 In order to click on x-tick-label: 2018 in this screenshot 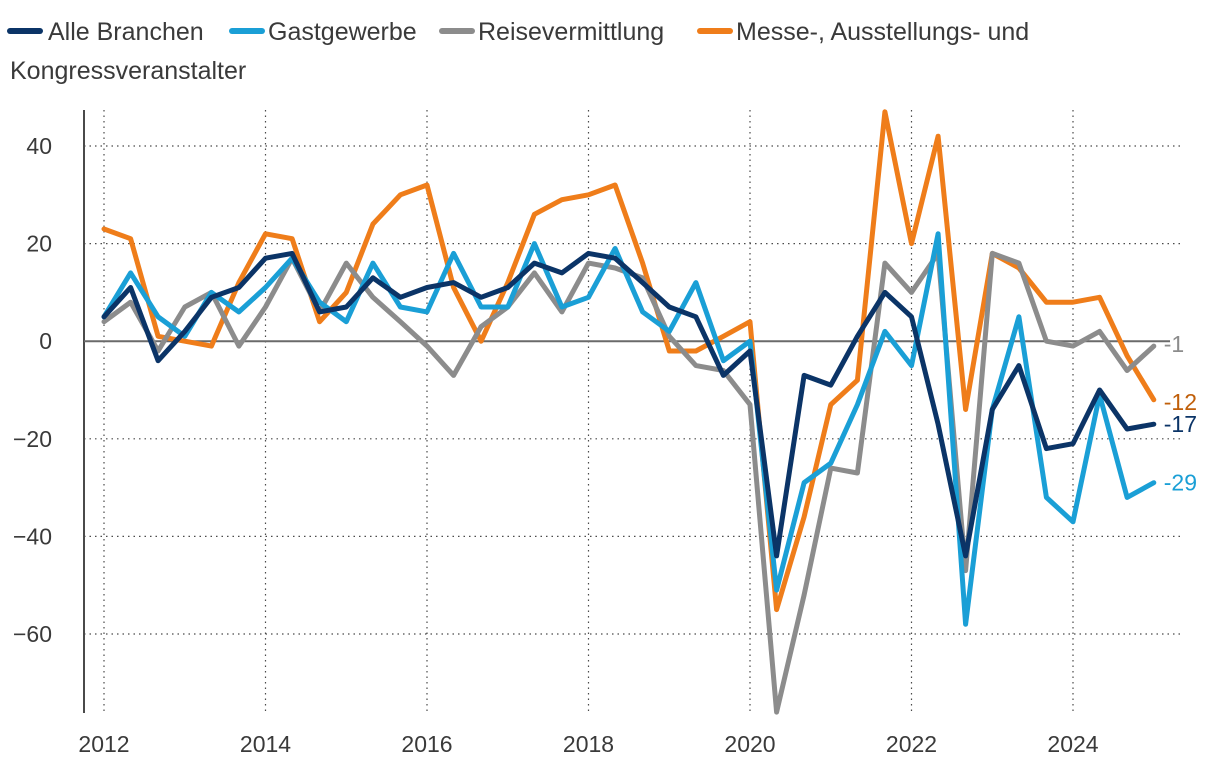, I will do `click(588, 744)`.